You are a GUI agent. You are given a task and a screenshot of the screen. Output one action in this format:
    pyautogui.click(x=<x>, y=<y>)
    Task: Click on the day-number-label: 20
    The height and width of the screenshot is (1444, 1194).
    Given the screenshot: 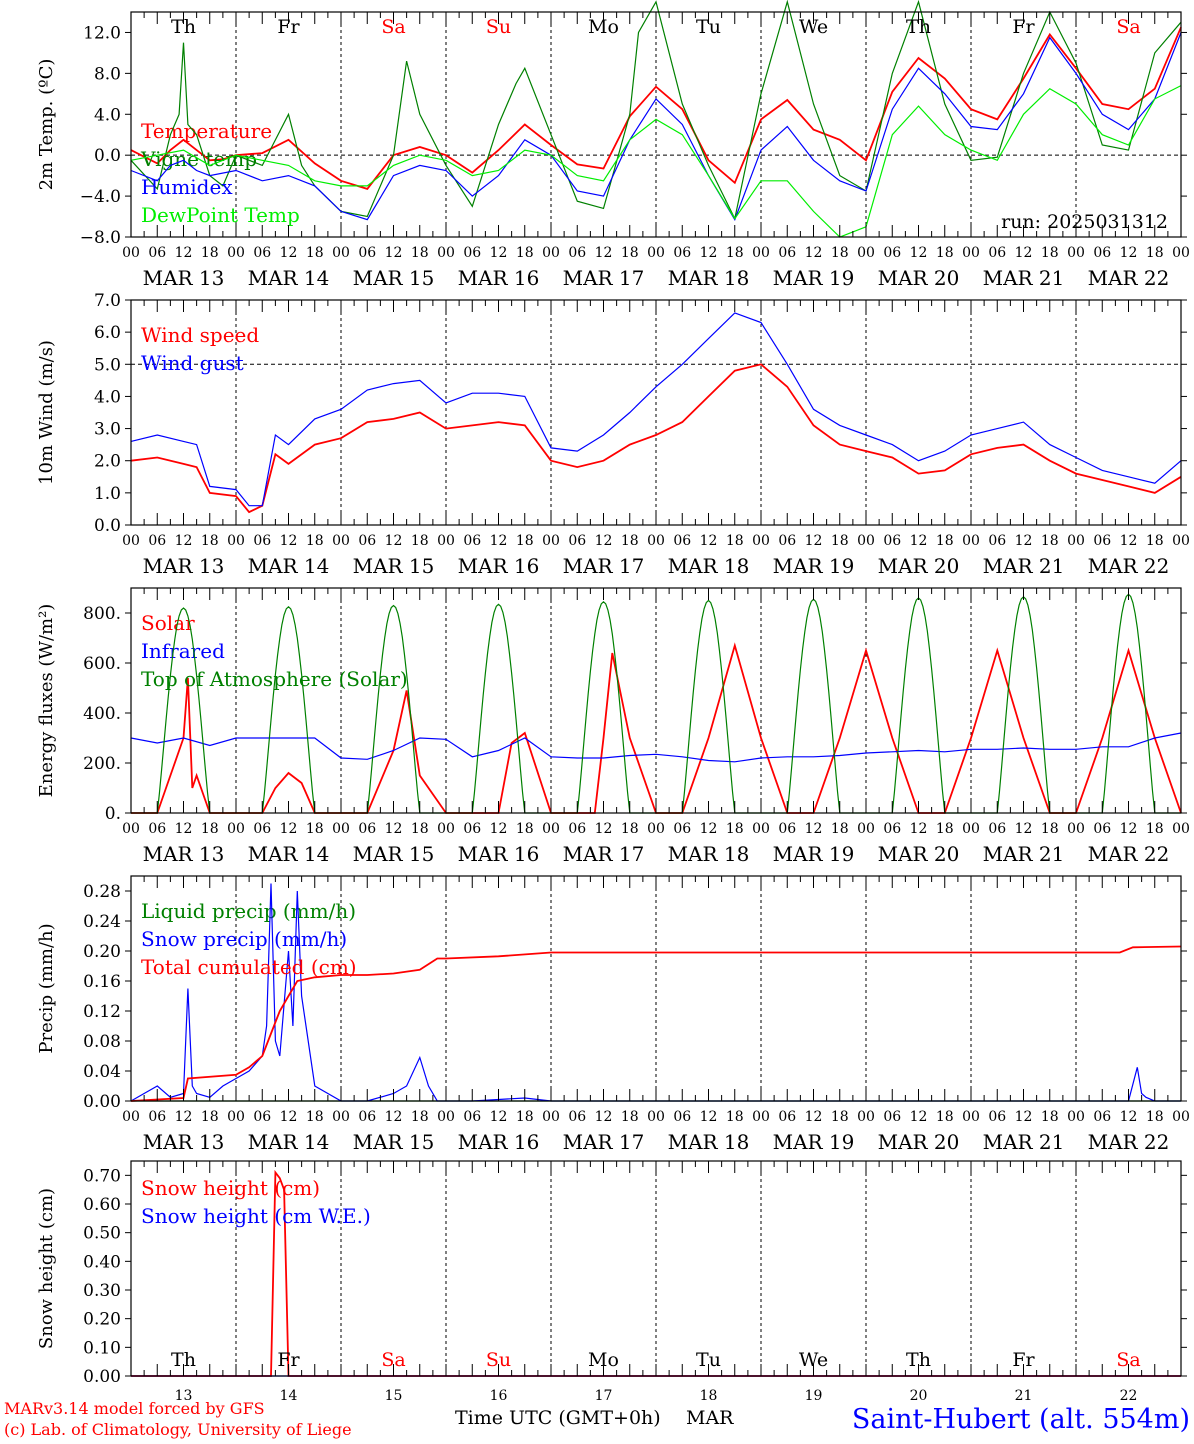 What is the action you would take?
    pyautogui.click(x=919, y=1396)
    